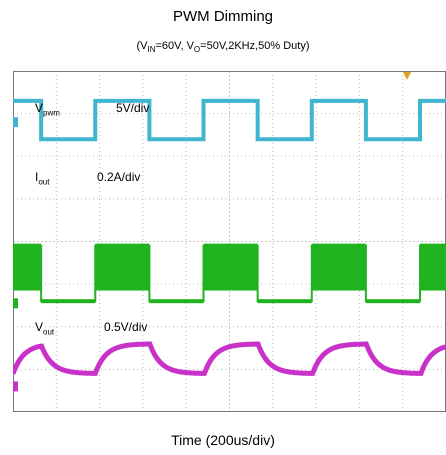 The width and height of the screenshot is (446, 455). I want to click on subtitle-vin-sub: IN, so click(151, 50).